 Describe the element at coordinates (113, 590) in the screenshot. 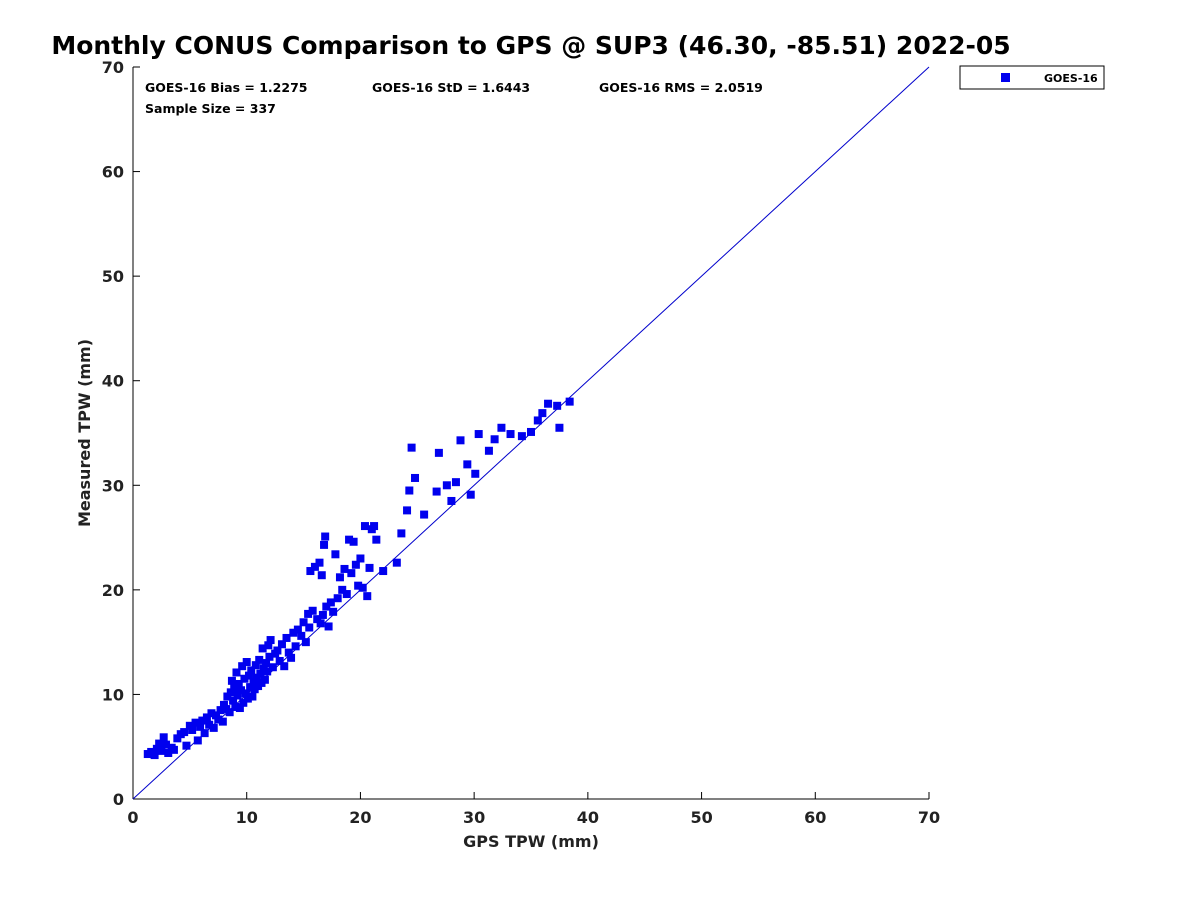

I see `y-tick-label: 20` at that location.